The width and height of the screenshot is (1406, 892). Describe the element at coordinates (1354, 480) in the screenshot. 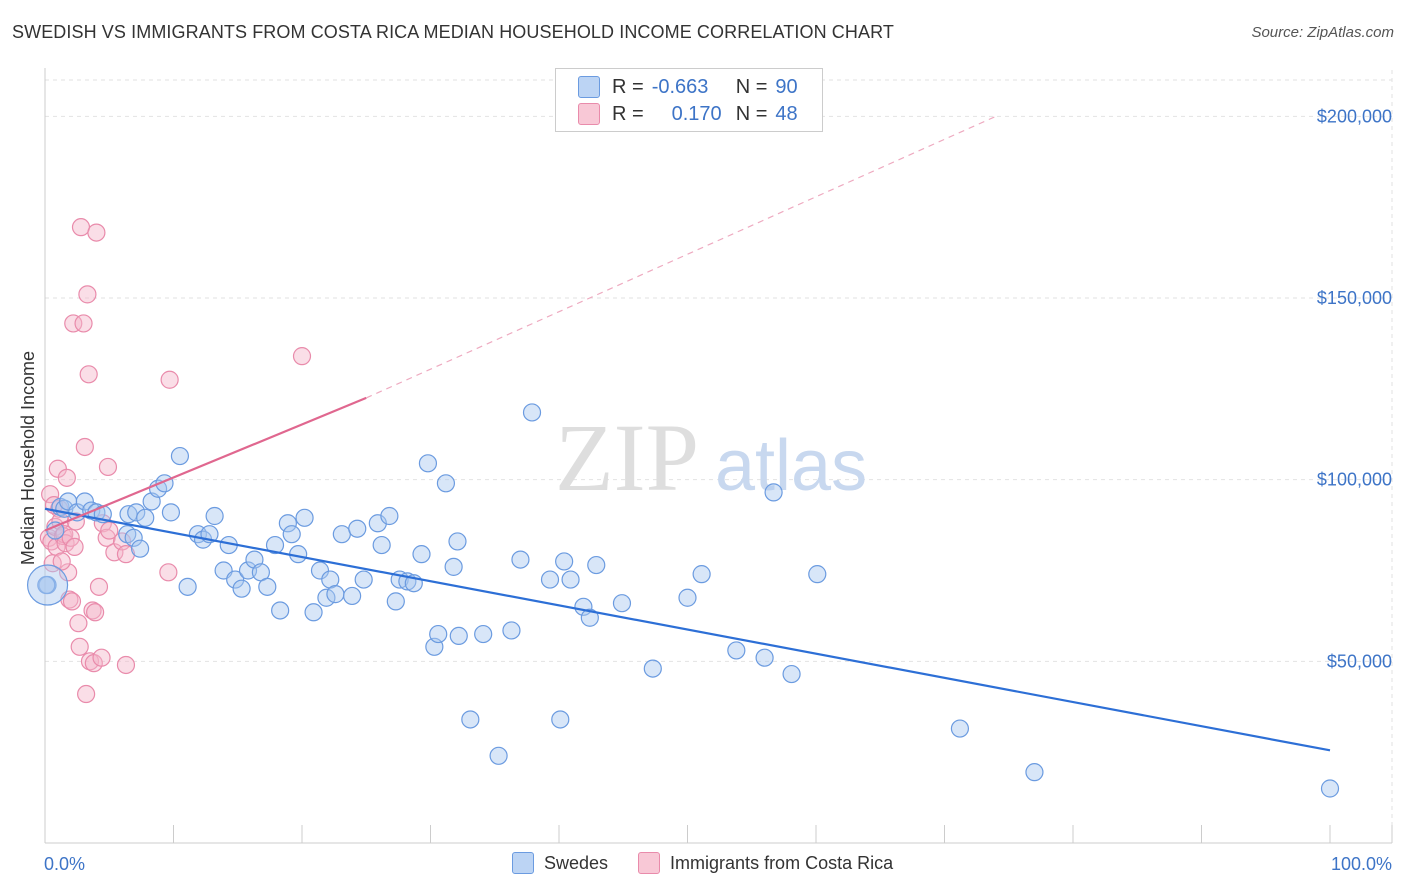

I see `y-tick-label: $100,000` at that location.